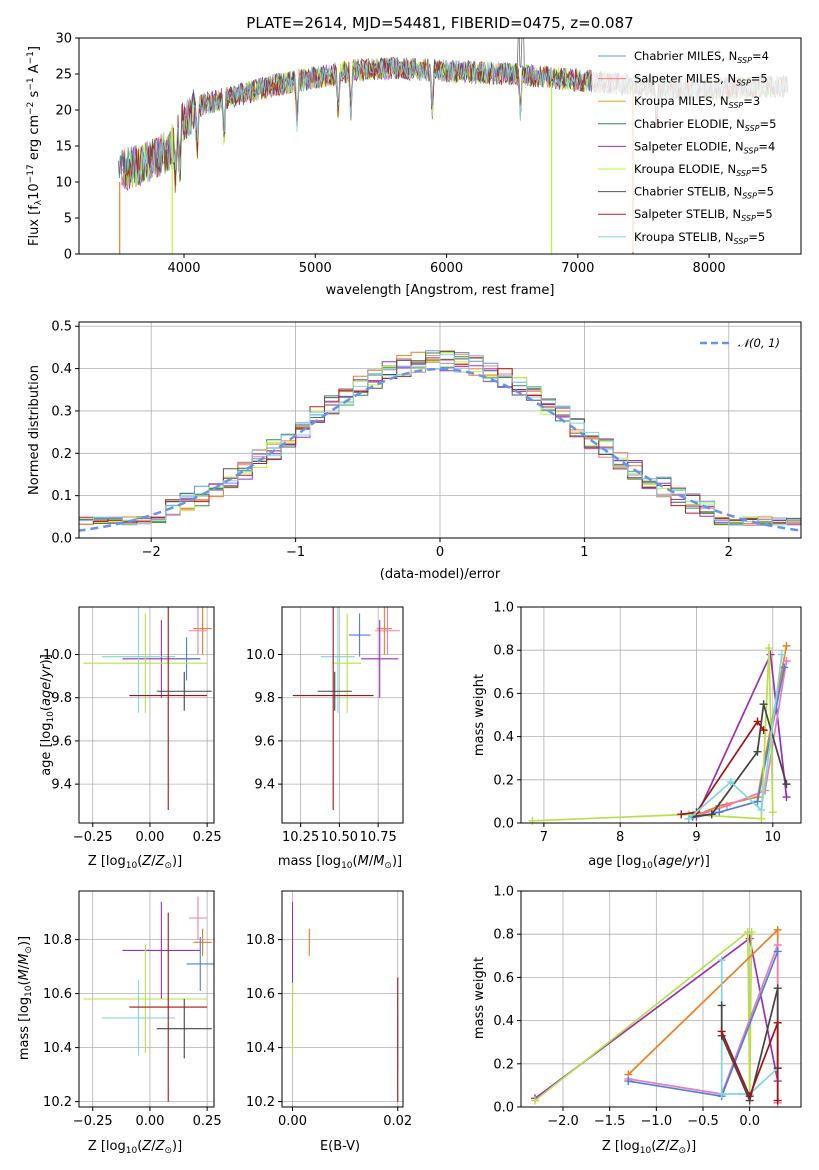 This screenshot has width=819, height=1170. What do you see at coordinates (479, 998) in the screenshot?
I see `weight-vs-Z-ylabel: mass weight` at bounding box center [479, 998].